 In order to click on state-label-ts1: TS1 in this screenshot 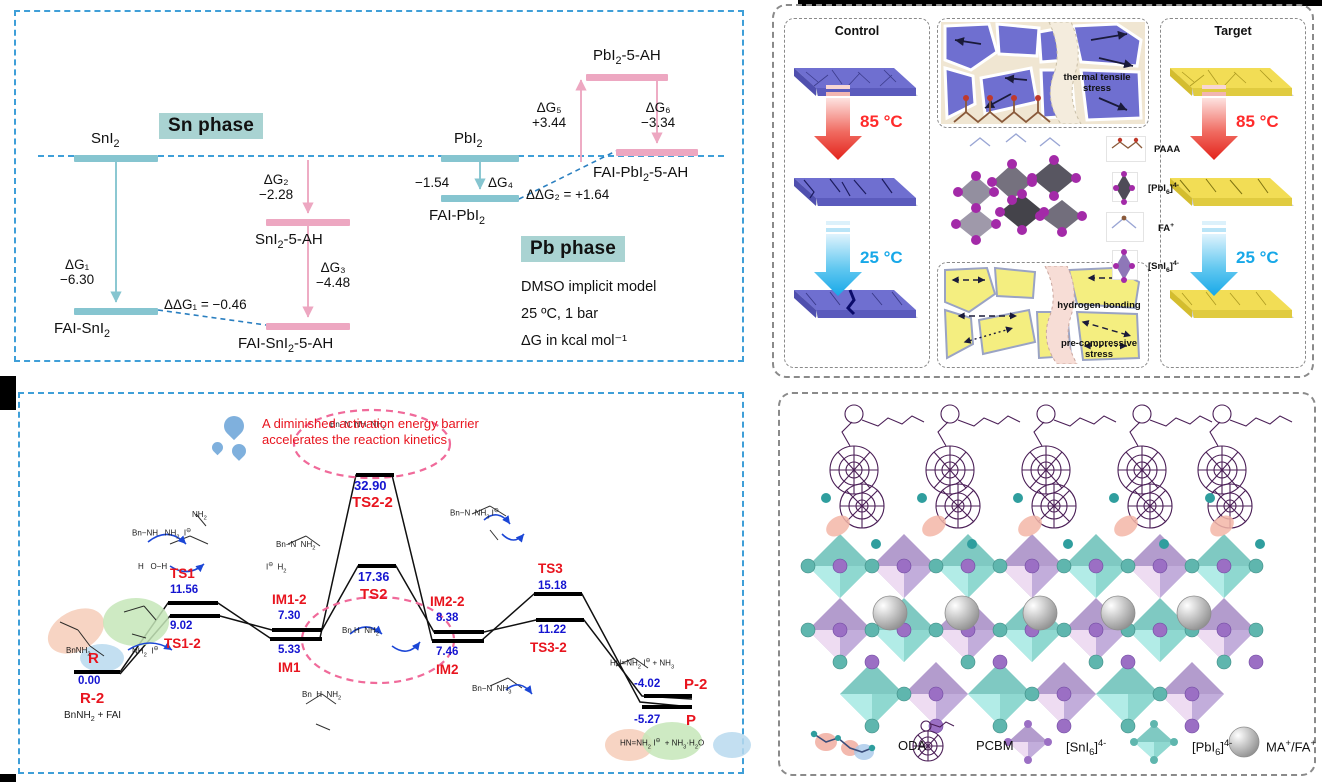, I will do `click(182, 573)`.